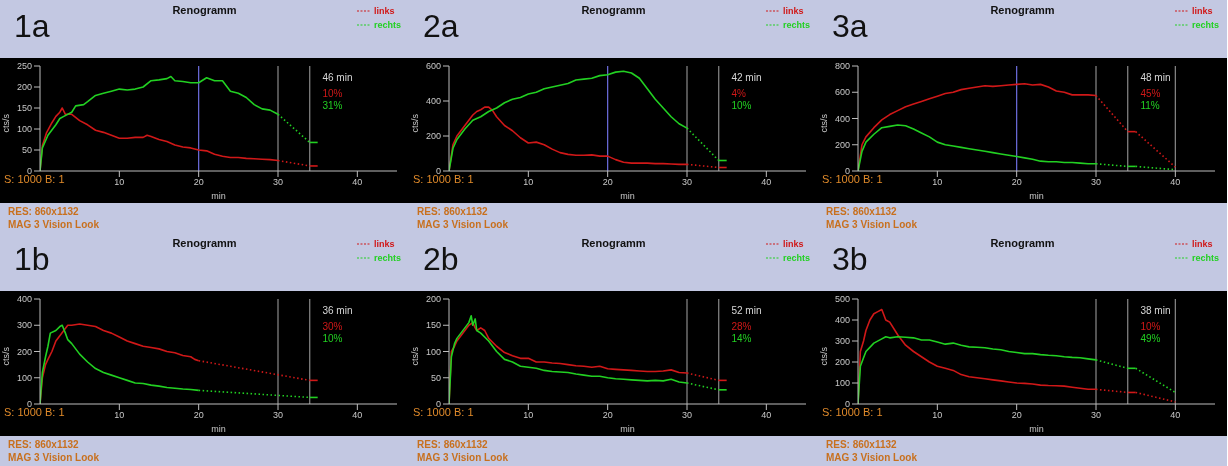 The height and width of the screenshot is (466, 1228). What do you see at coordinates (333, 327) in the screenshot?
I see `annotation: 30%` at bounding box center [333, 327].